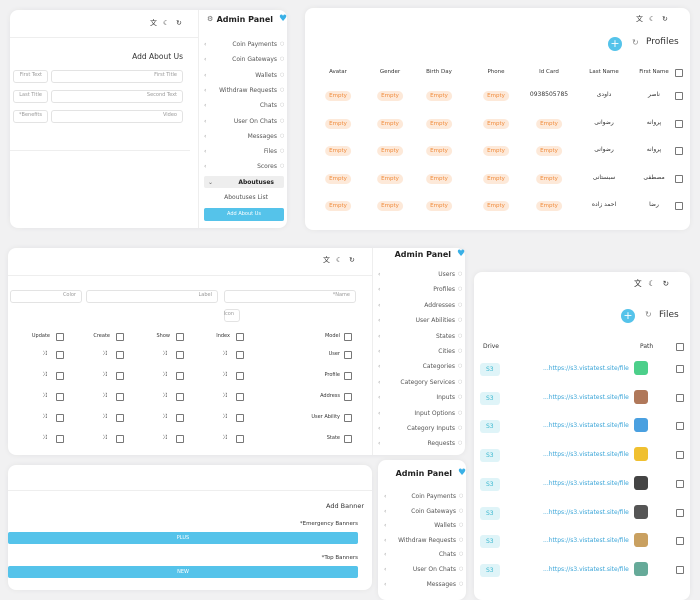  I want to click on menu-item: Inputs, so click(445, 398).